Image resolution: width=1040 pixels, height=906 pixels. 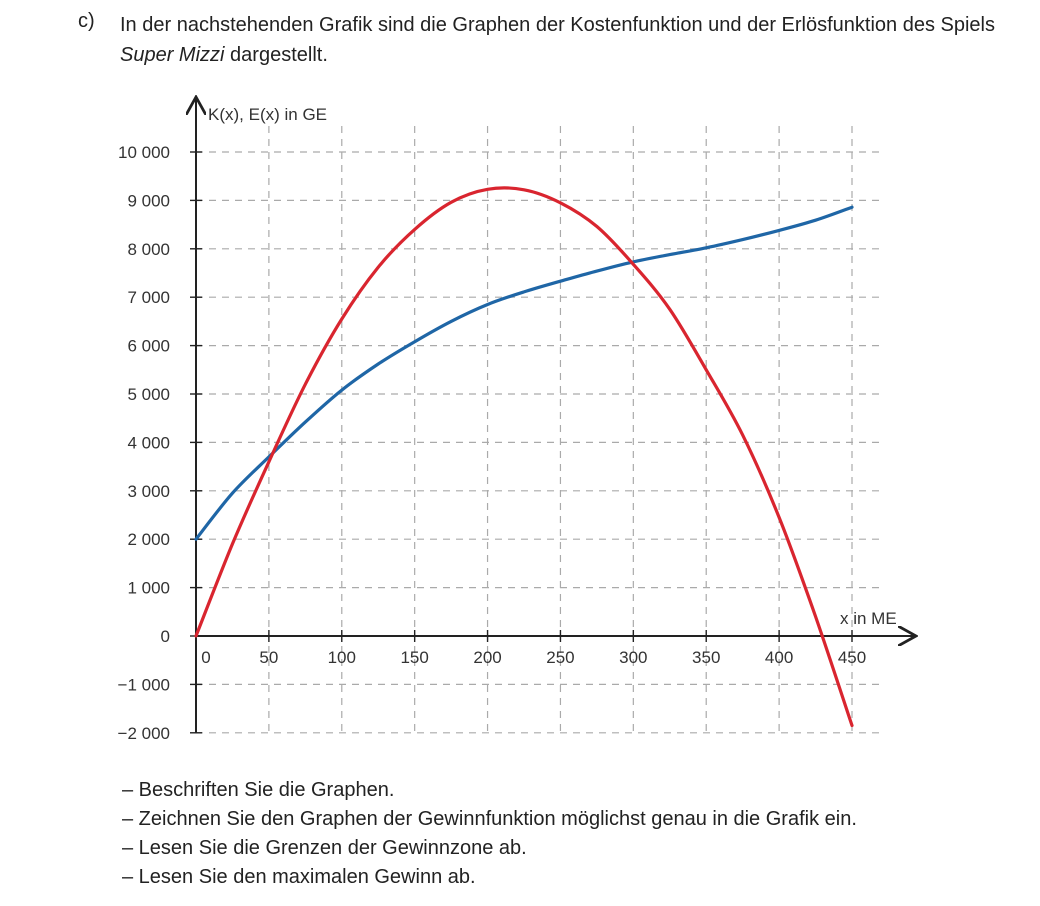 What do you see at coordinates (633, 657) in the screenshot?
I see `x-tick-label: 300` at bounding box center [633, 657].